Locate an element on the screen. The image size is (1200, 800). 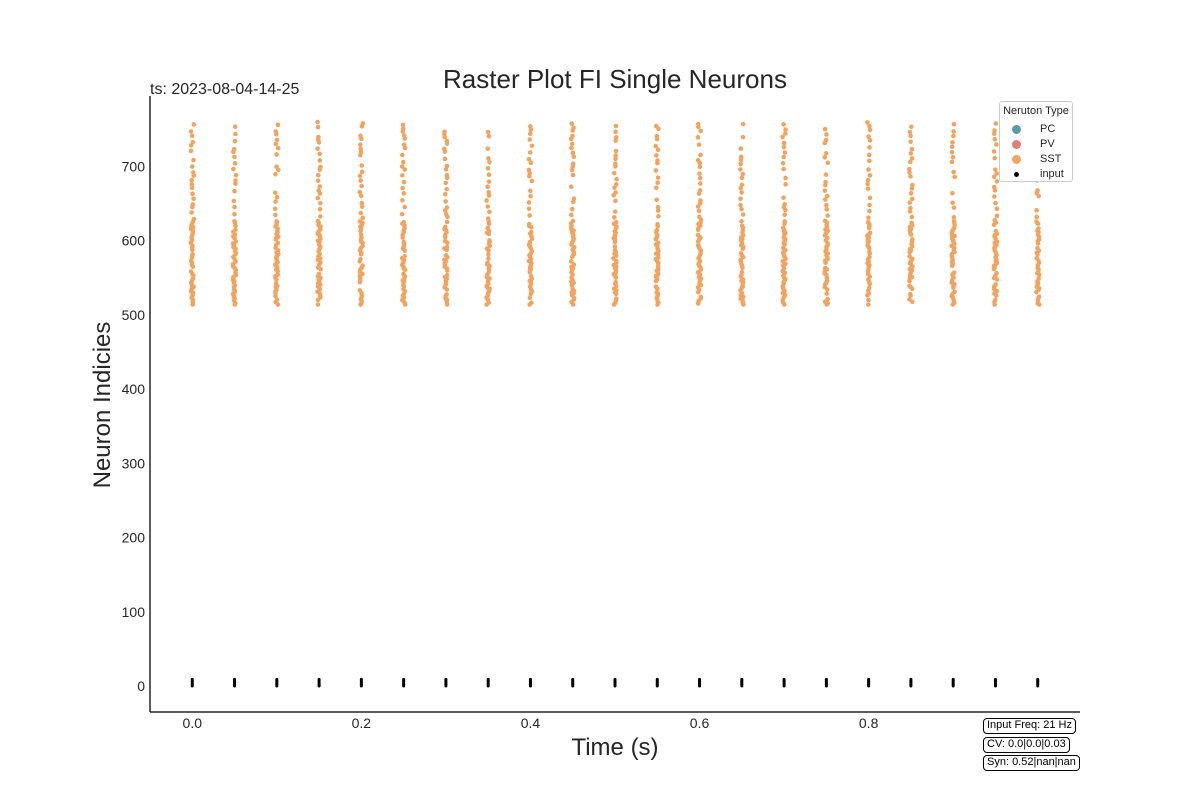
input-freq-annotation: Input Freq: 21 Hz is located at coordinates (1029, 726).